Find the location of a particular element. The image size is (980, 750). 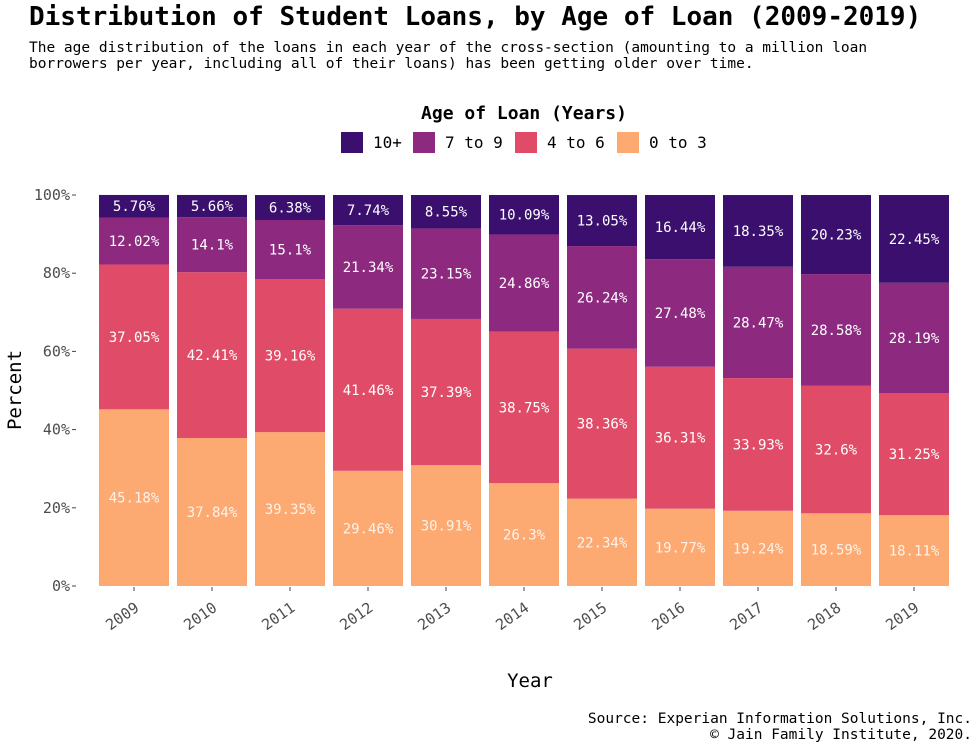

data-label: 20.23% is located at coordinates (836, 236).